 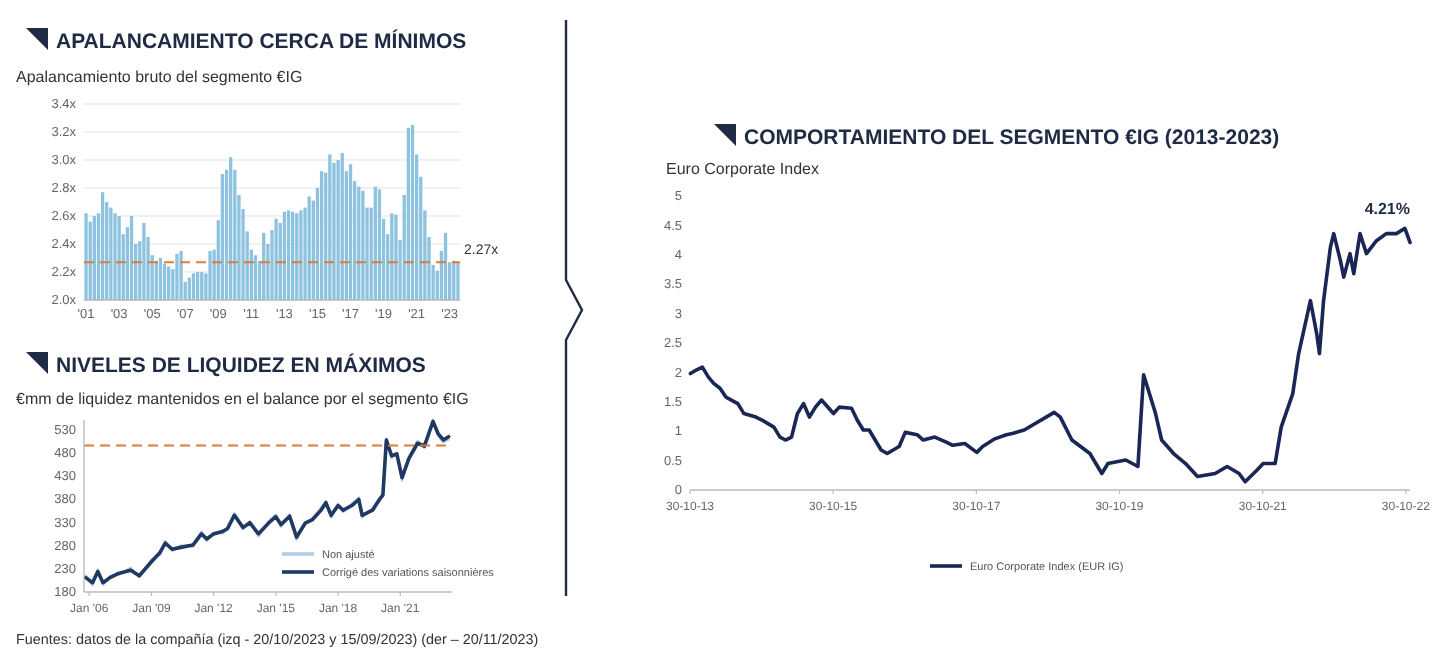 I want to click on annotation: 4.21%, so click(x=1387, y=209).